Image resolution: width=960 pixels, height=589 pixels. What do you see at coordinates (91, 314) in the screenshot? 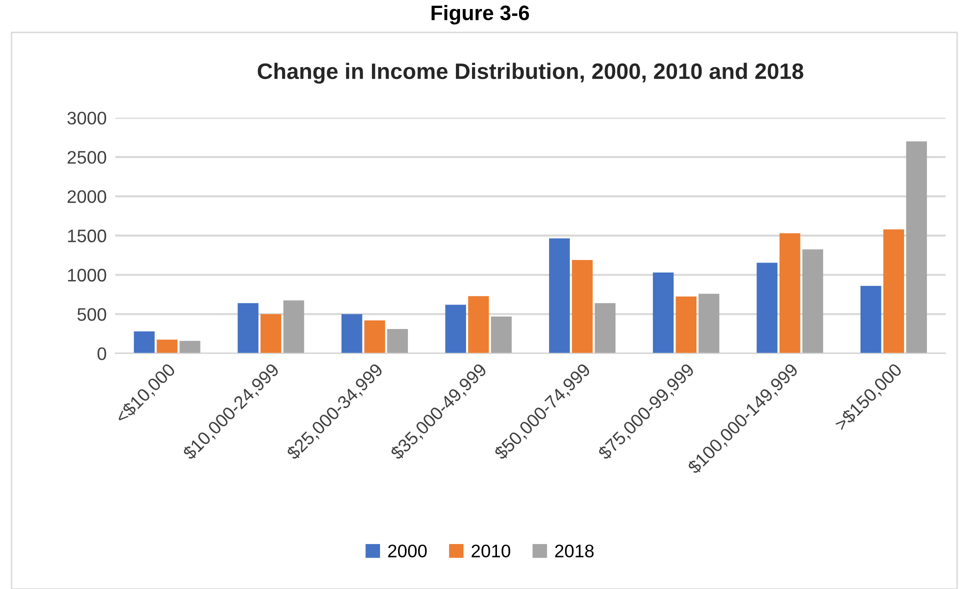
I see `y-tick-label: 500` at bounding box center [91, 314].